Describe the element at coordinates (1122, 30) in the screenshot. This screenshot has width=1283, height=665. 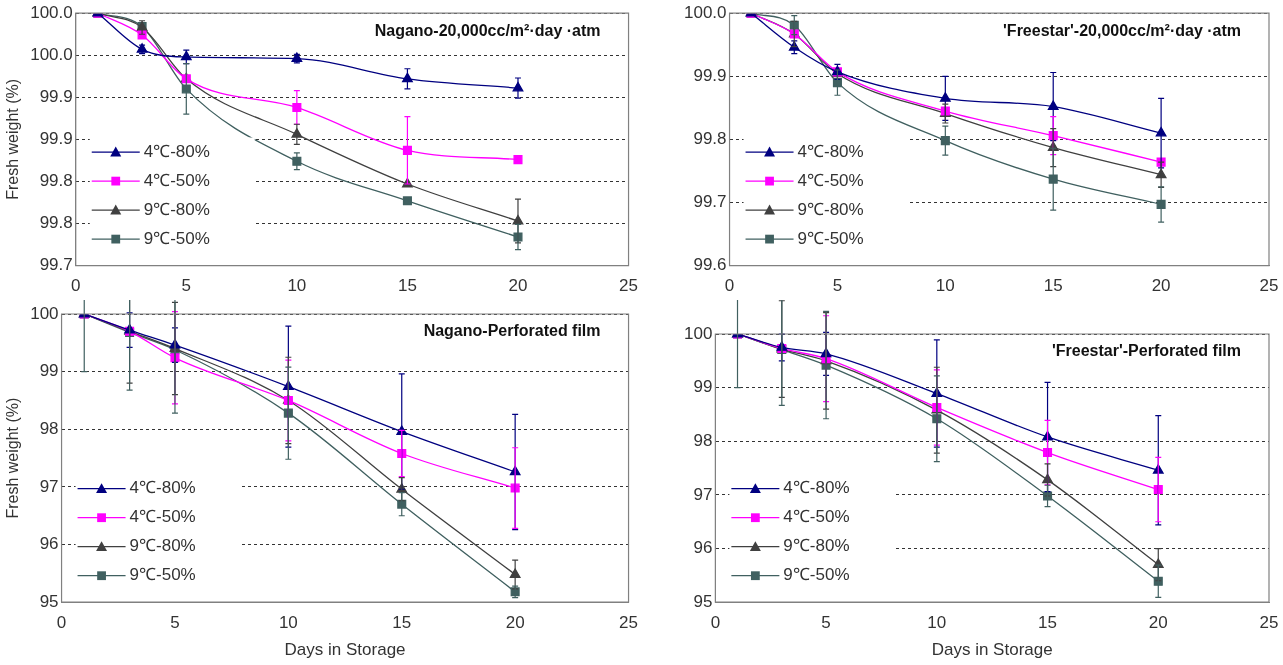
I see `text: 'Freestar'-20,000cc/m²·day ·atm` at that location.